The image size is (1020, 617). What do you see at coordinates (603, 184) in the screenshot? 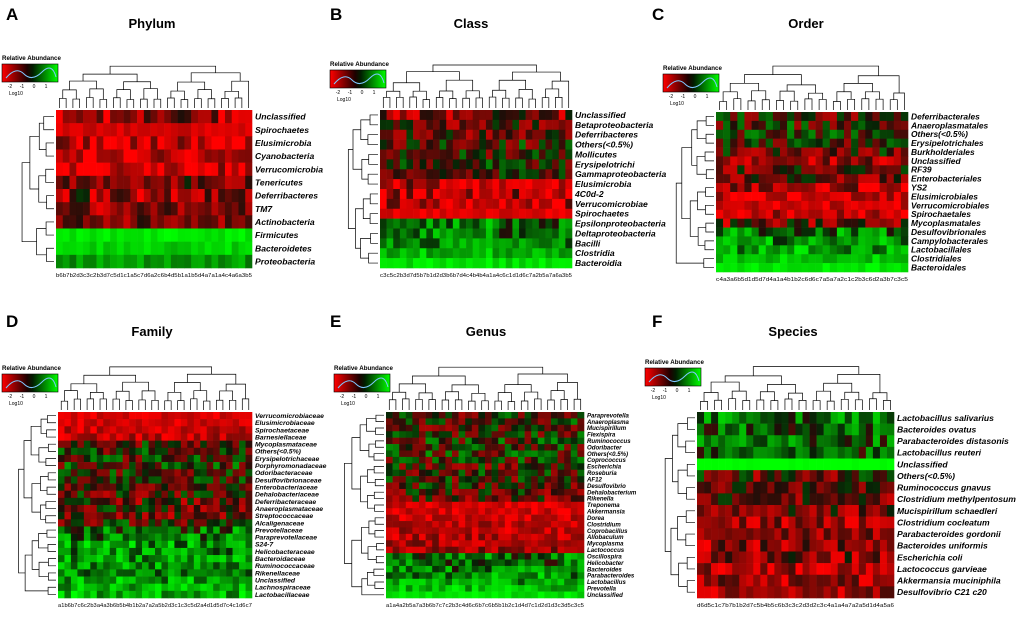
I see `row-label: Elusimicrobia` at bounding box center [603, 184].